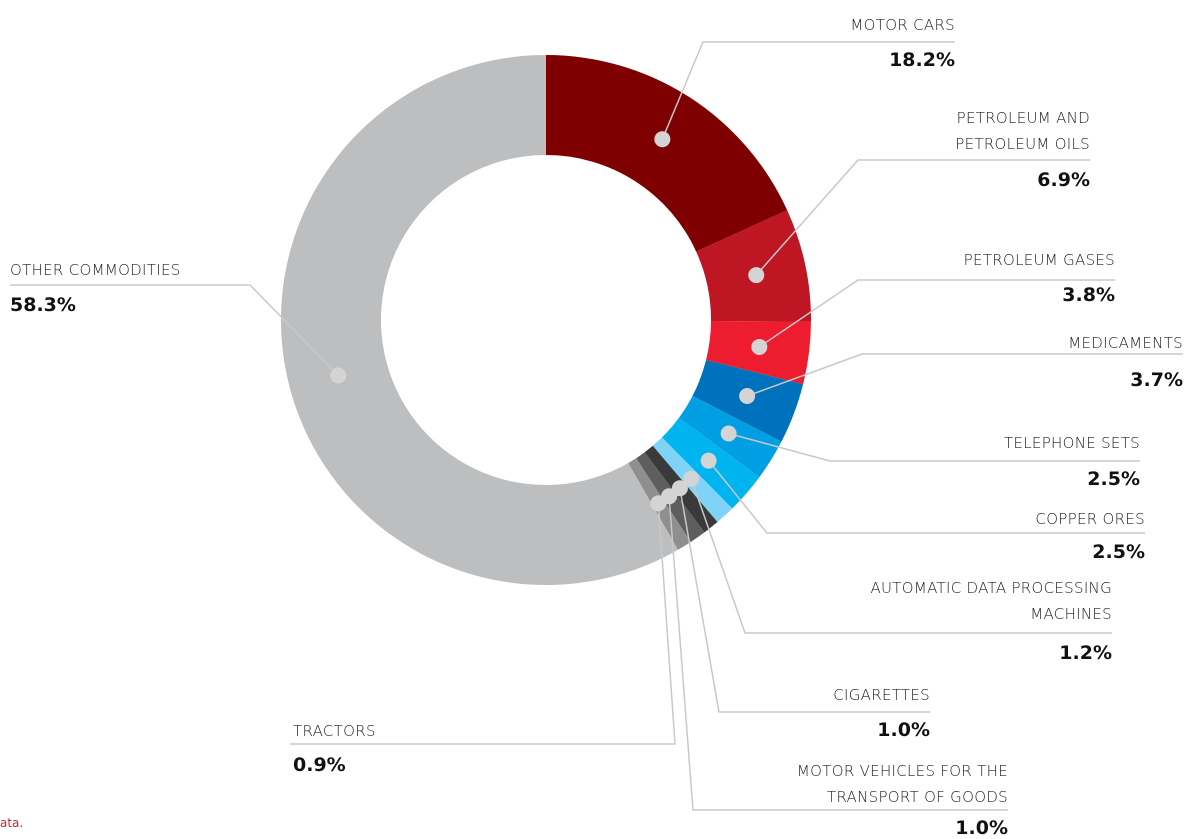 This screenshot has height=839, width=1187. What do you see at coordinates (1039, 260) in the screenshot?
I see `slice-label: PETROLEUM GASES` at bounding box center [1039, 260].